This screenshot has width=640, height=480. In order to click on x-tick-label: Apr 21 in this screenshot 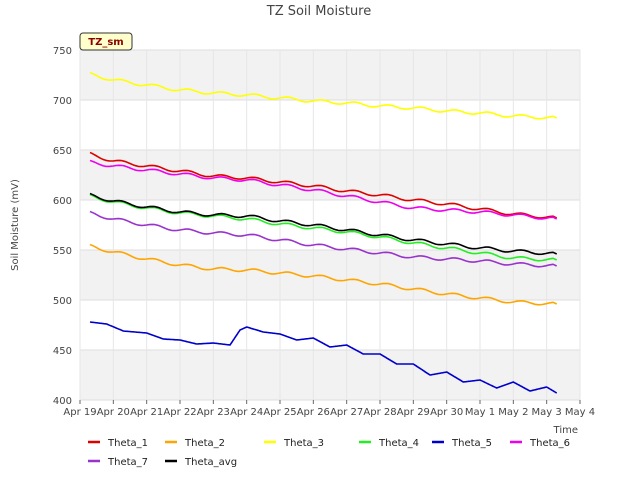, I will do `click(146, 412)`.